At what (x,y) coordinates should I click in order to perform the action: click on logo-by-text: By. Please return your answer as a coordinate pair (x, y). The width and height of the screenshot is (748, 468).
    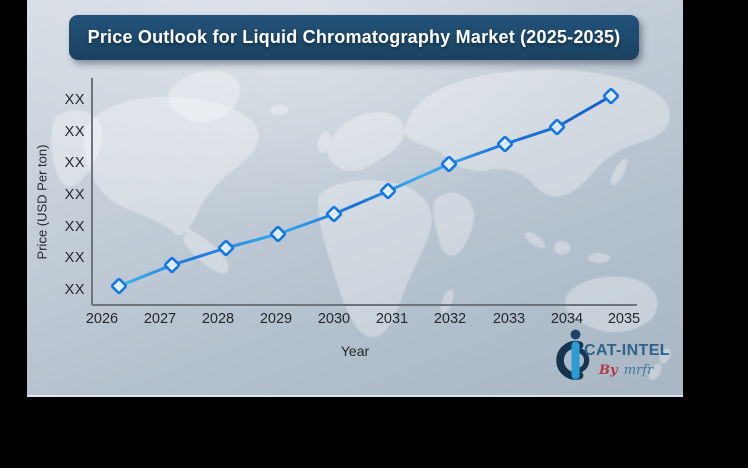
    Looking at the image, I should click on (608, 370).